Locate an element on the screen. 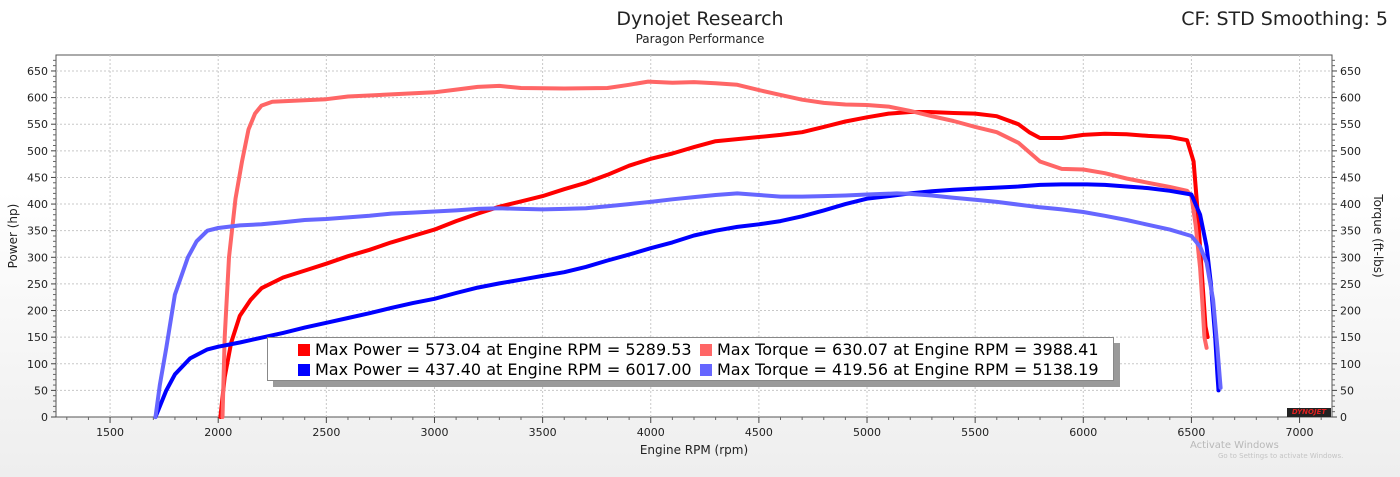  y2-axis-label: Torque (ft-lbs) is located at coordinates (1378, 235).